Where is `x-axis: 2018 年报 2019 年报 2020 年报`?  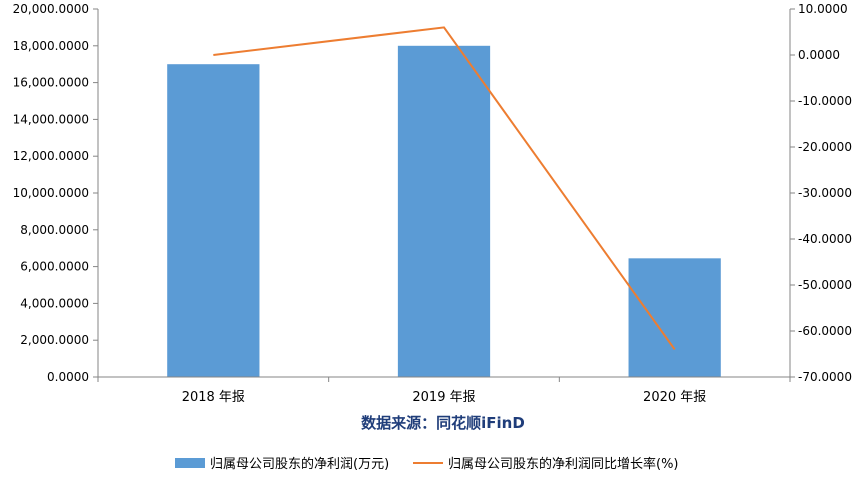 x-axis: 2018 年报 2019 年报 2020 年报 is located at coordinates (444, 390).